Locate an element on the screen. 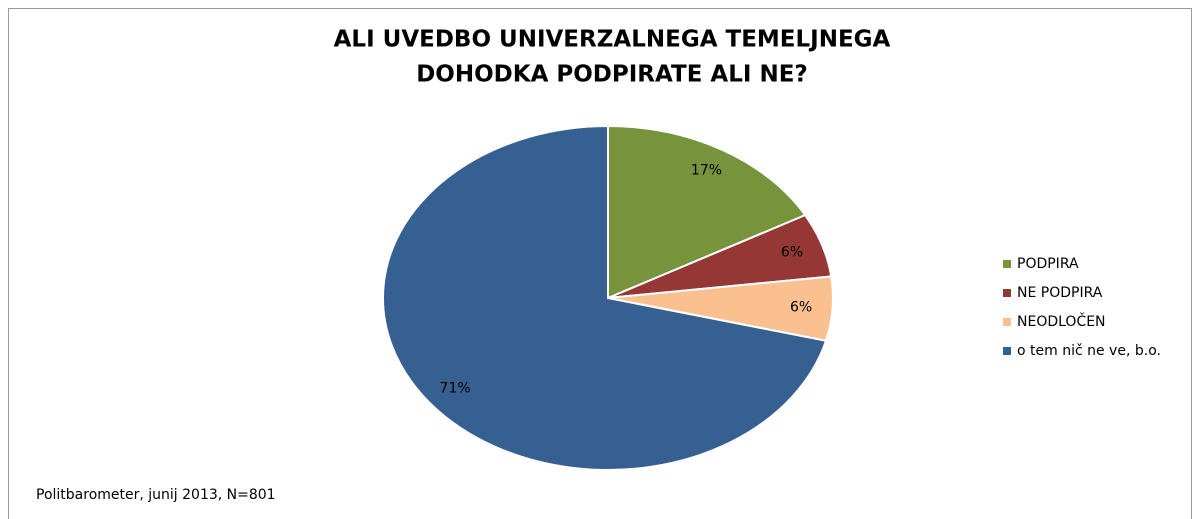 This screenshot has width=1200, height=519. chart-title: DOHODKA PODPIRATE ALI NE? is located at coordinates (612, 75).